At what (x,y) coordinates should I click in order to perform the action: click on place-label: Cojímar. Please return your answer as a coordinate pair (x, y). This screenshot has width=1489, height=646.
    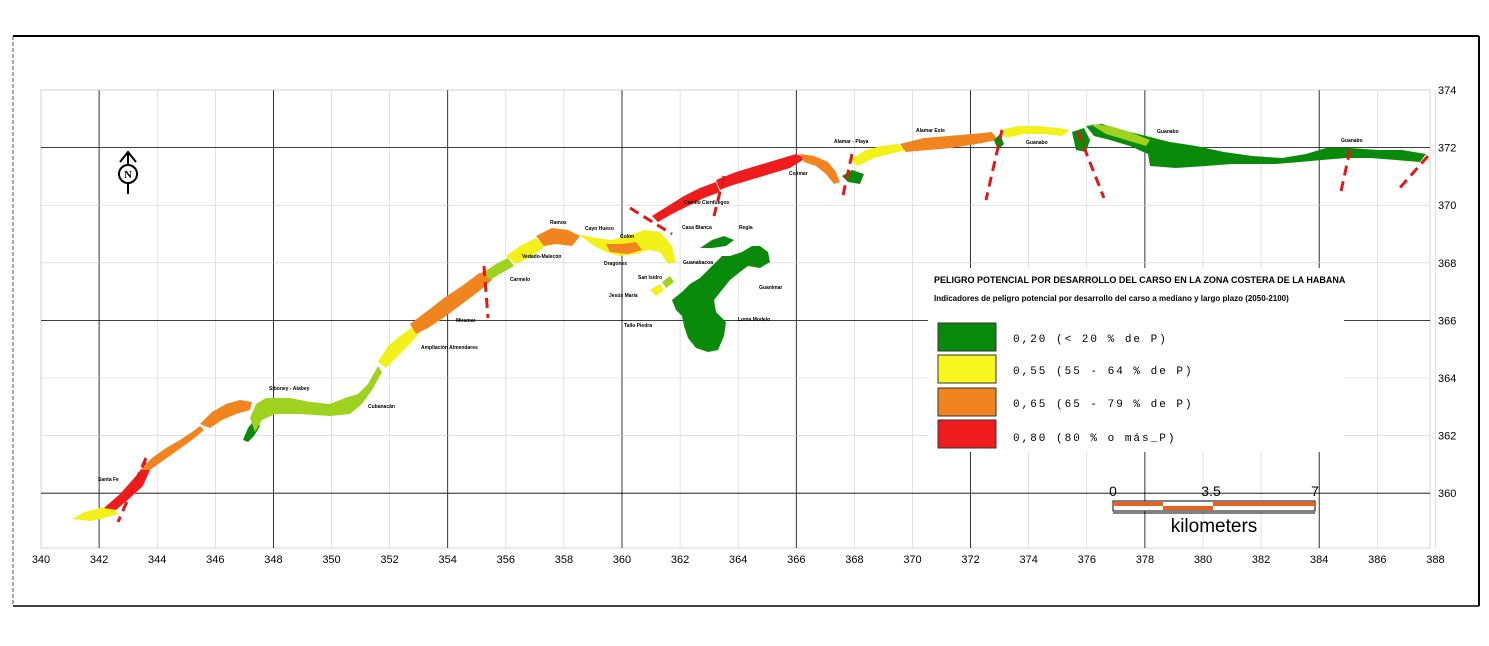
    Looking at the image, I should click on (798, 174).